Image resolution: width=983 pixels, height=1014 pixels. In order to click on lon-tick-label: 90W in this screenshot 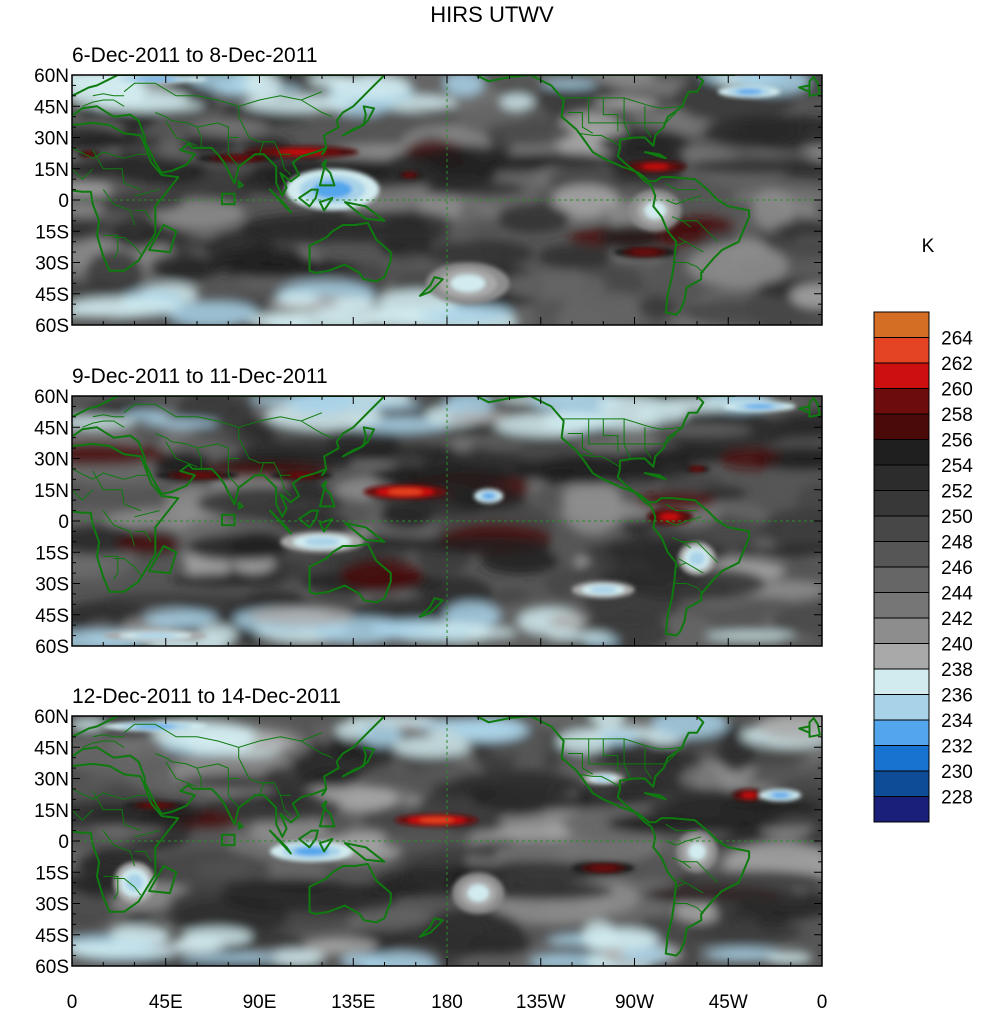, I will do `click(634, 1002)`.